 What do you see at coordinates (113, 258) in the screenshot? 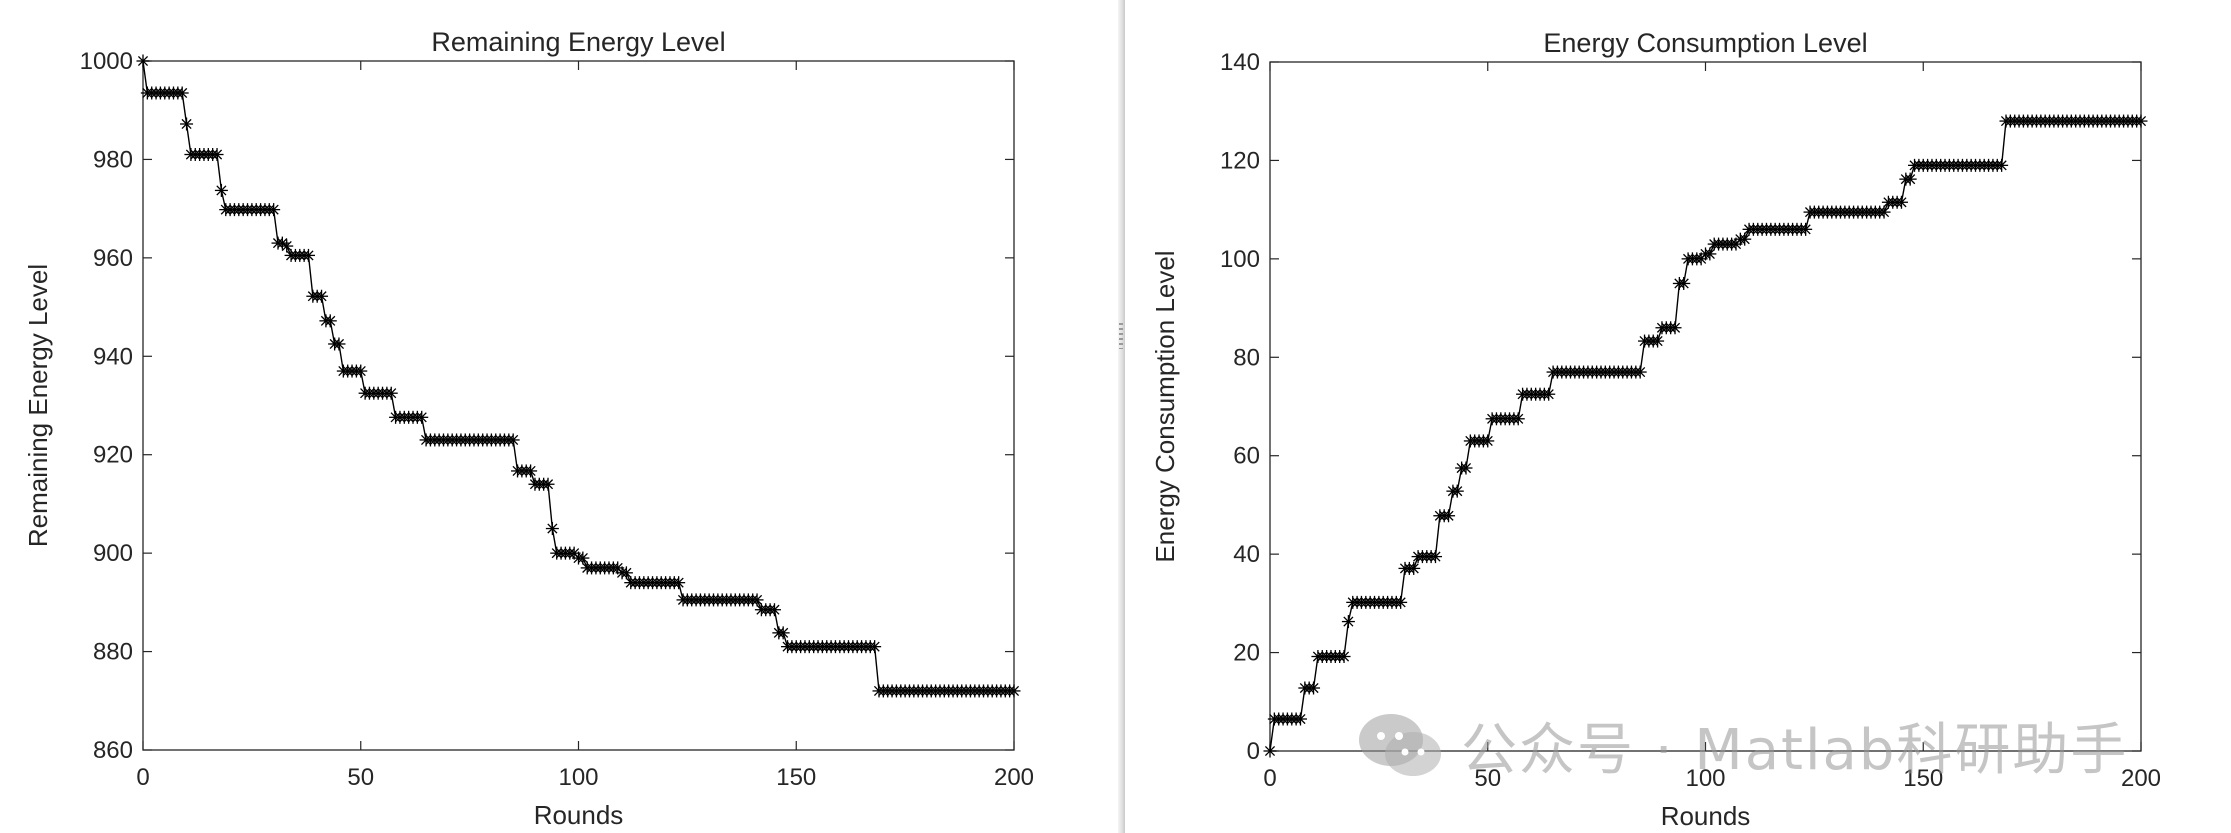
I see `y-tick-label: 960` at bounding box center [113, 258].